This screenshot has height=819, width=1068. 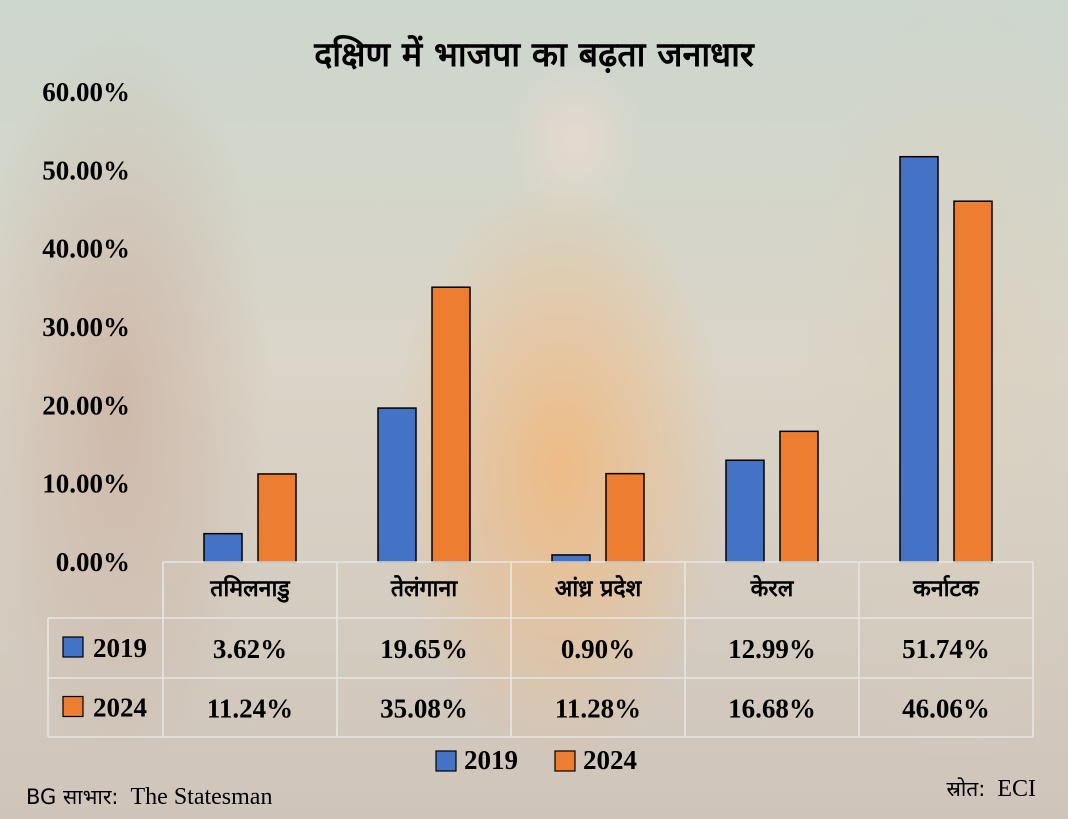 I want to click on footer: BG साभार: The Statesman स्रोत: ECI, so click(x=531, y=793).